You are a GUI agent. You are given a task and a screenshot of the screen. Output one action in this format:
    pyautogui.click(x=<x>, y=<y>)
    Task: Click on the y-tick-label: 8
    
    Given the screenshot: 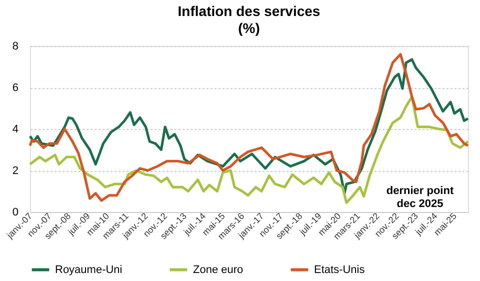 What is the action you would take?
    pyautogui.click(x=15, y=46)
    